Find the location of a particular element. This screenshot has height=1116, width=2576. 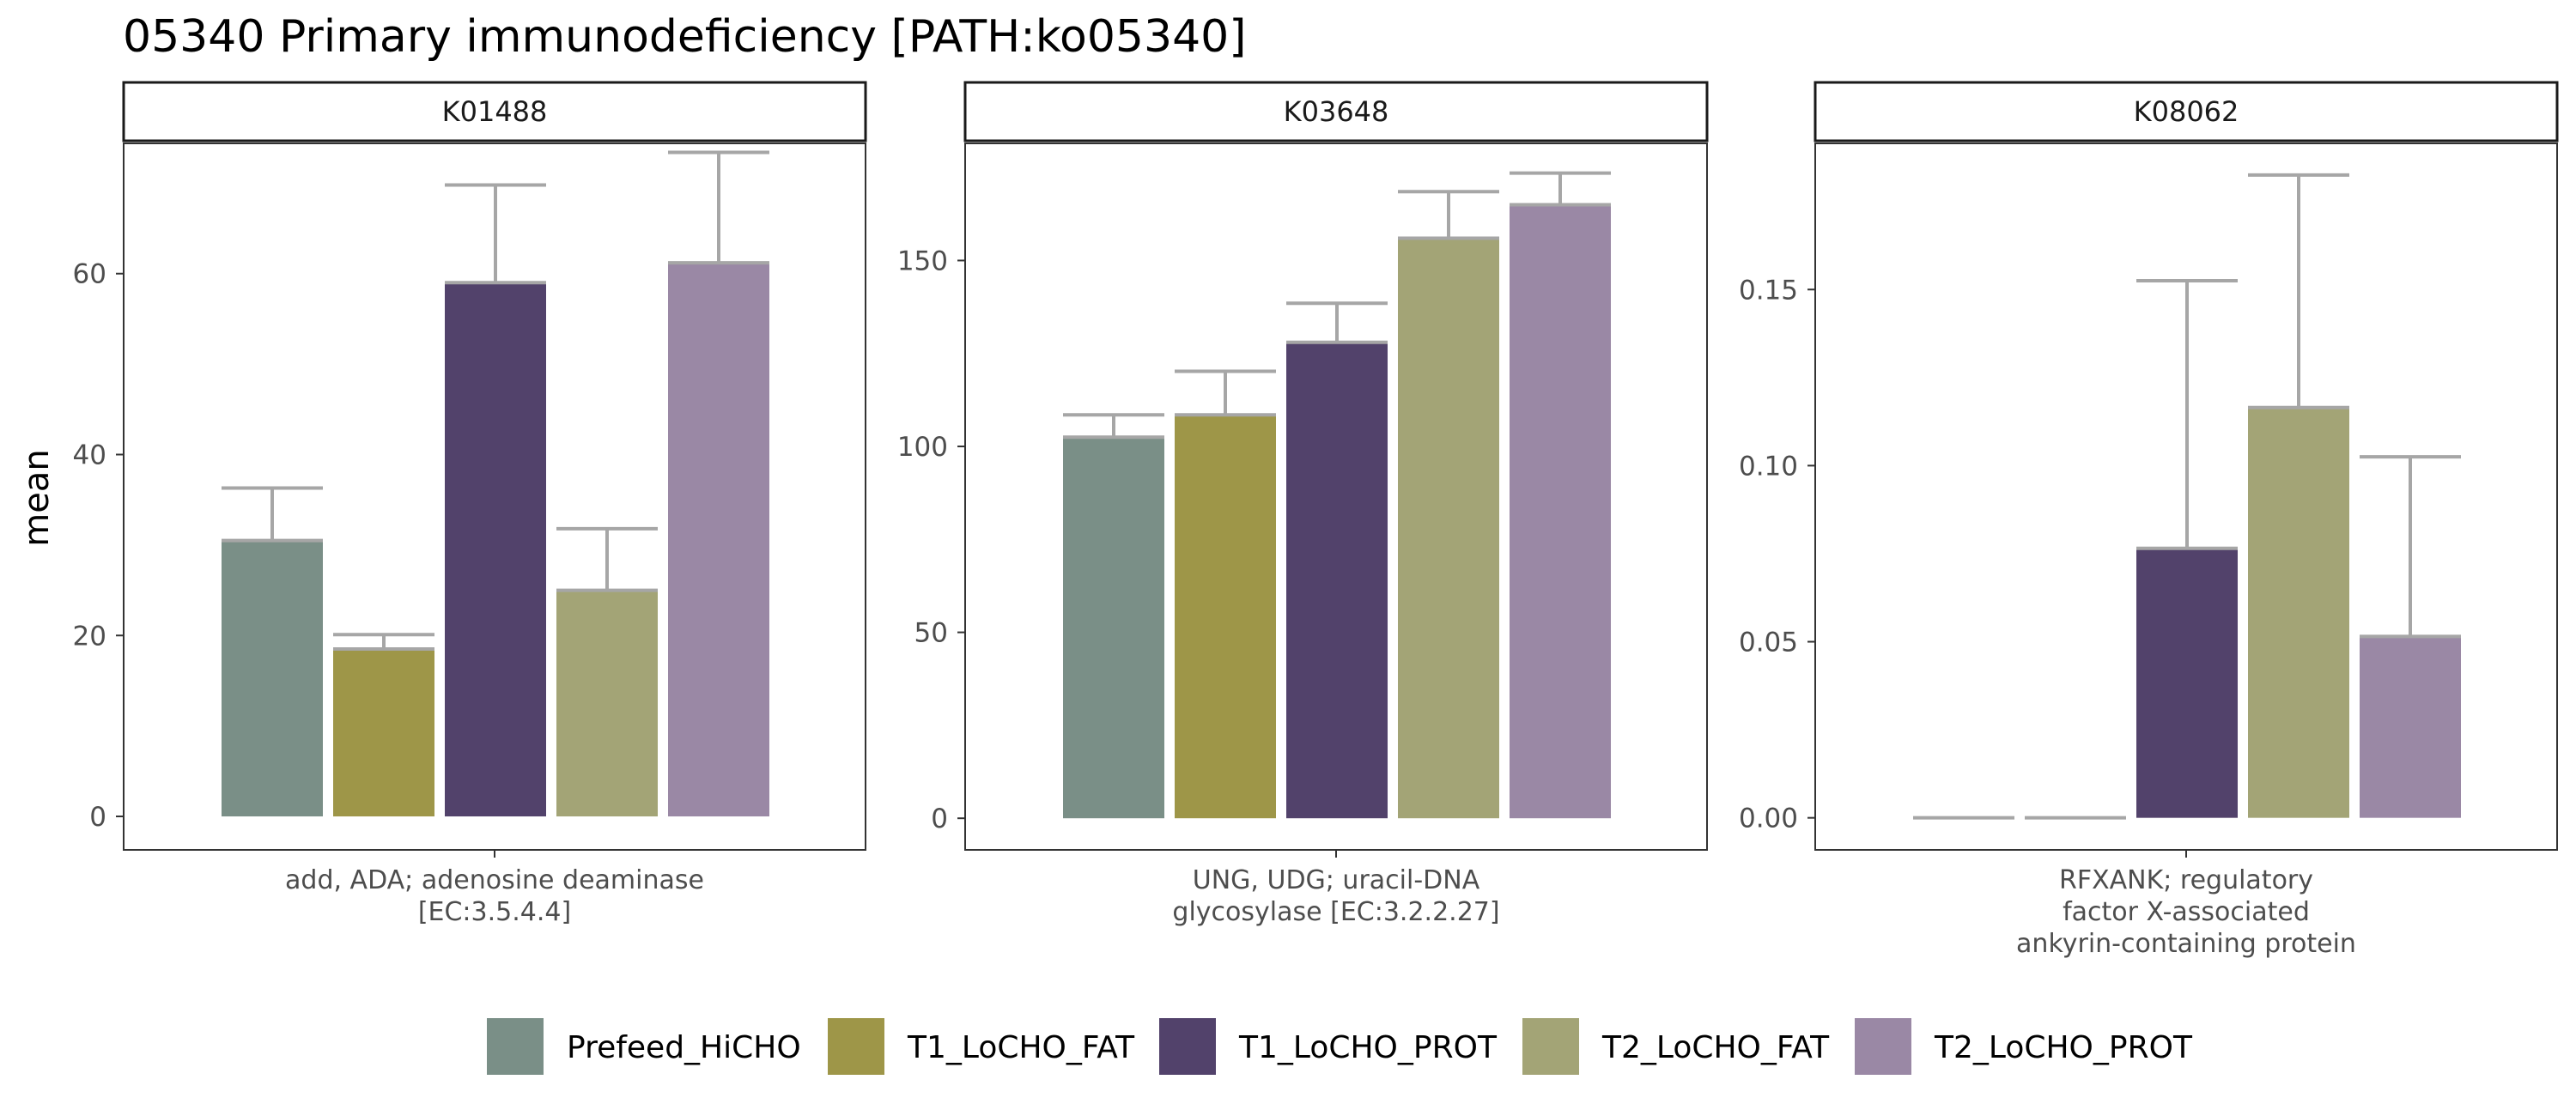

legend-label: Prefeed_HiCHO is located at coordinates (684, 1047).